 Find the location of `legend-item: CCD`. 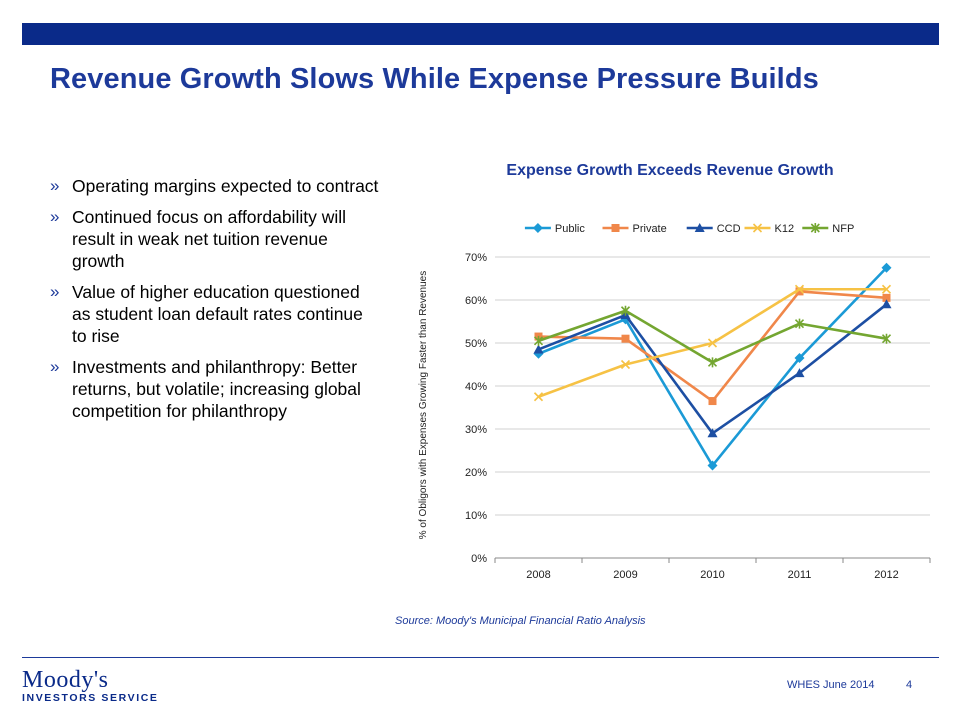

legend-item: CCD is located at coordinates (713, 229).